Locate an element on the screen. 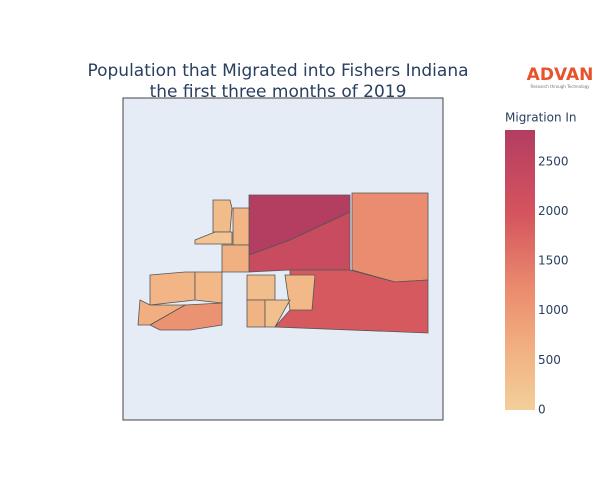  colorbar is located at coordinates (520, 270).